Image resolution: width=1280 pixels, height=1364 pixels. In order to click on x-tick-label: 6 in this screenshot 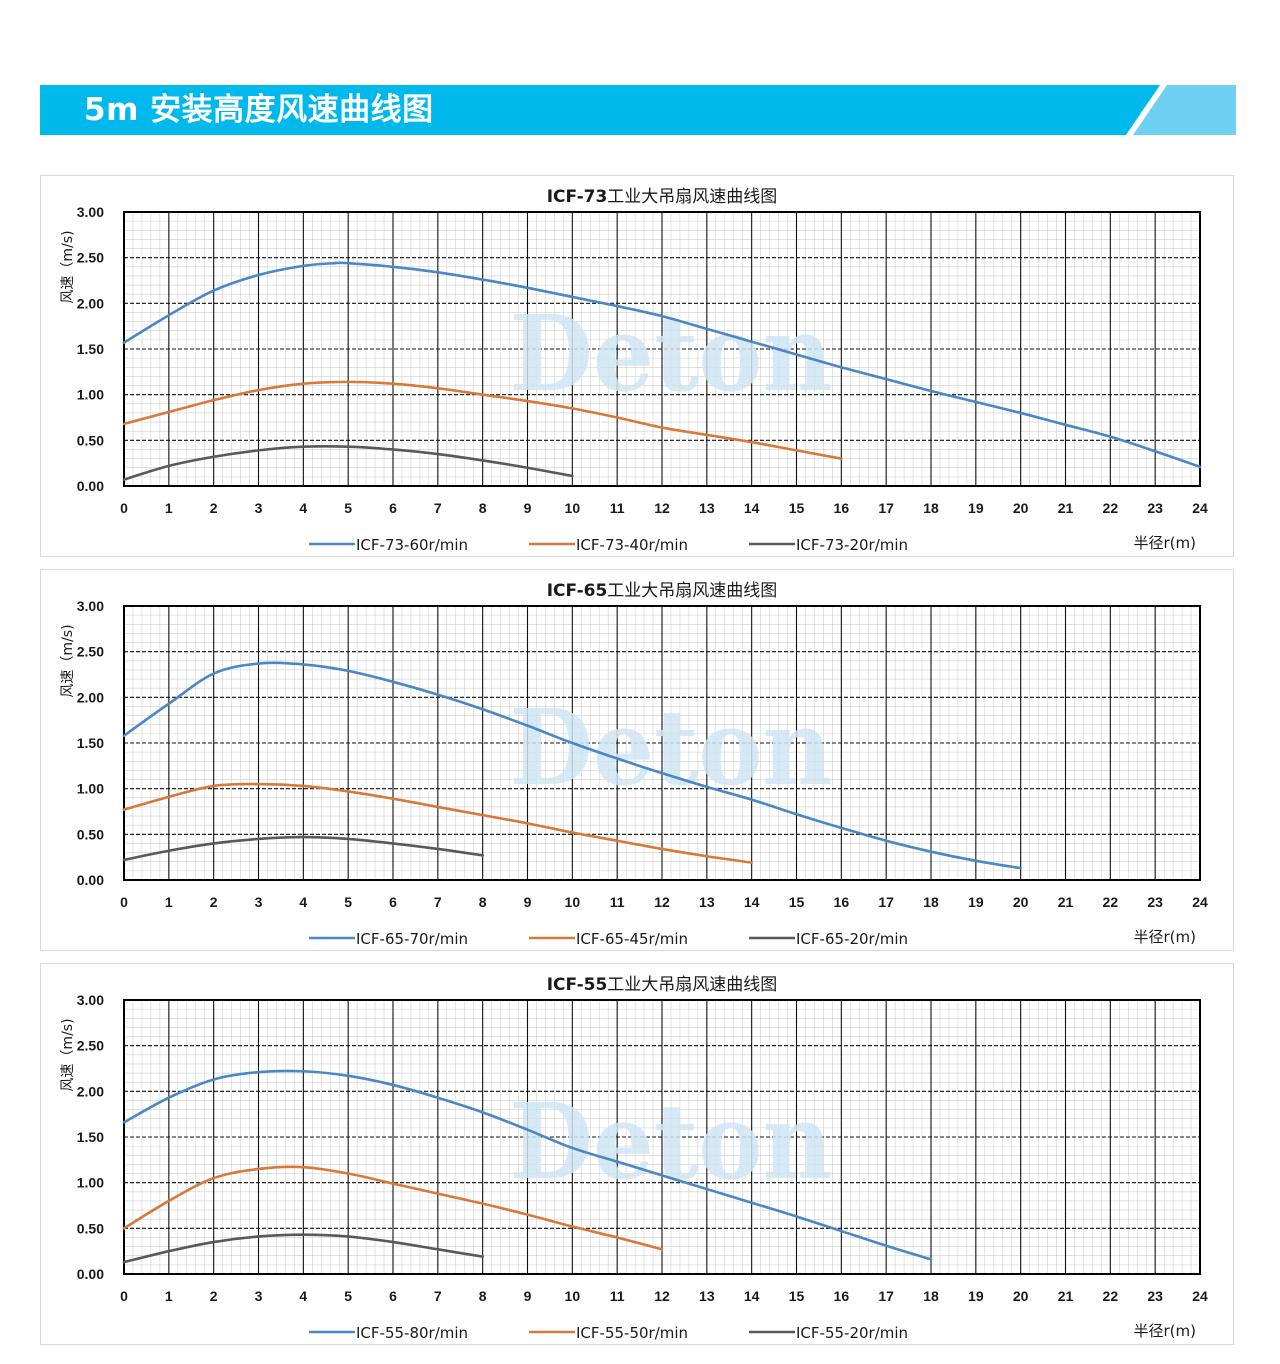, I will do `click(393, 902)`.